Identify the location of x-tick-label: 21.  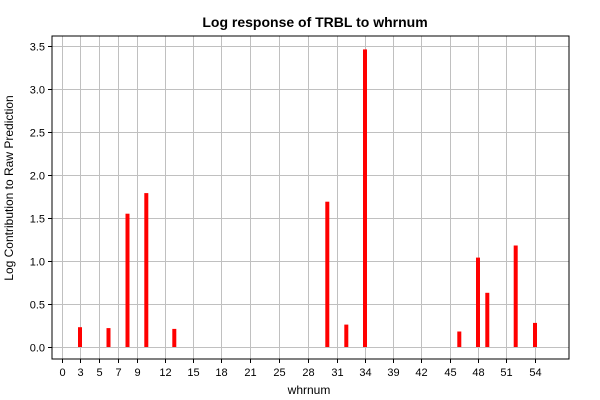
(250, 373).